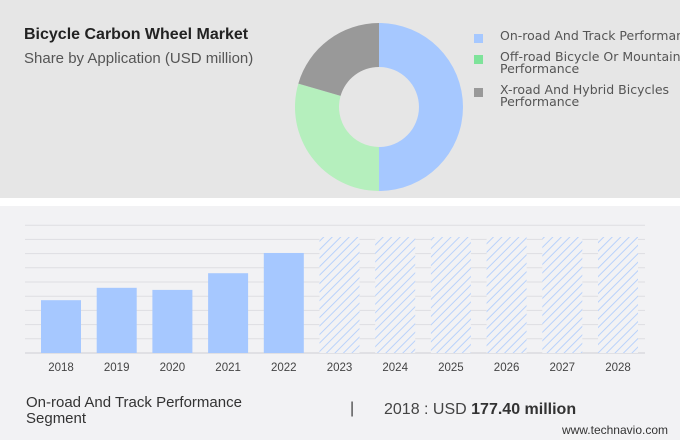 The height and width of the screenshot is (440, 680). I want to click on x-tick-label: 2020, so click(173, 368).